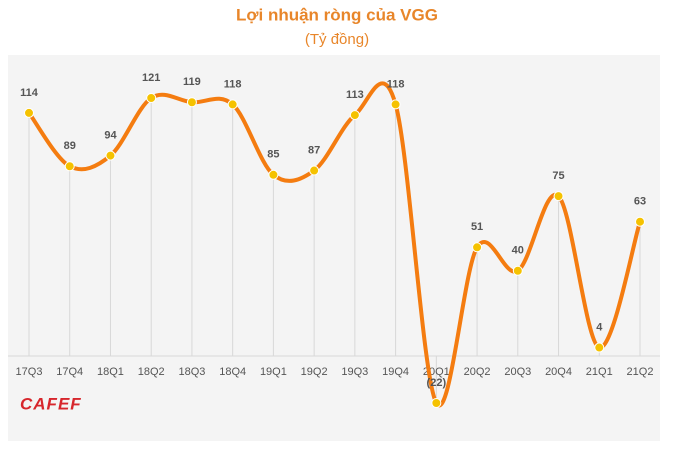  What do you see at coordinates (395, 372) in the screenshot?
I see `x-tick-label: 19Q4` at bounding box center [395, 372].